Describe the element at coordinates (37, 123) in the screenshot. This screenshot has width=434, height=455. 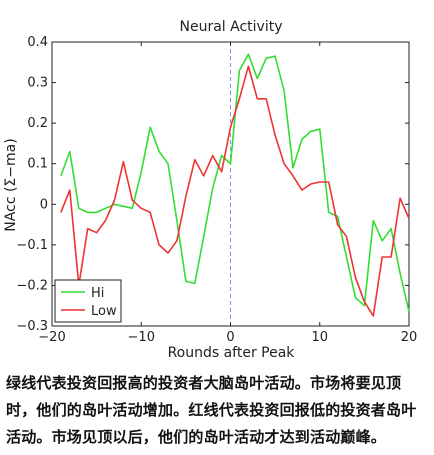
I see `y-tick-label: 0.2` at that location.